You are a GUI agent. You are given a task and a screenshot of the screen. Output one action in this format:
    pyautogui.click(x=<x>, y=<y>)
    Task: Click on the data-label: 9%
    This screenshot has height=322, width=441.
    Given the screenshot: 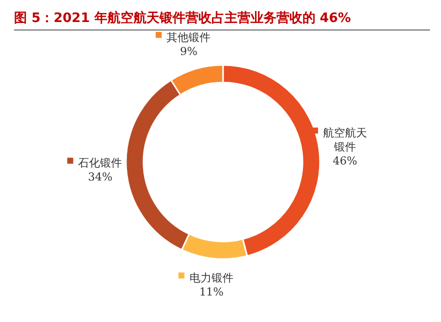 What is the action you would take?
    pyautogui.click(x=189, y=51)
    